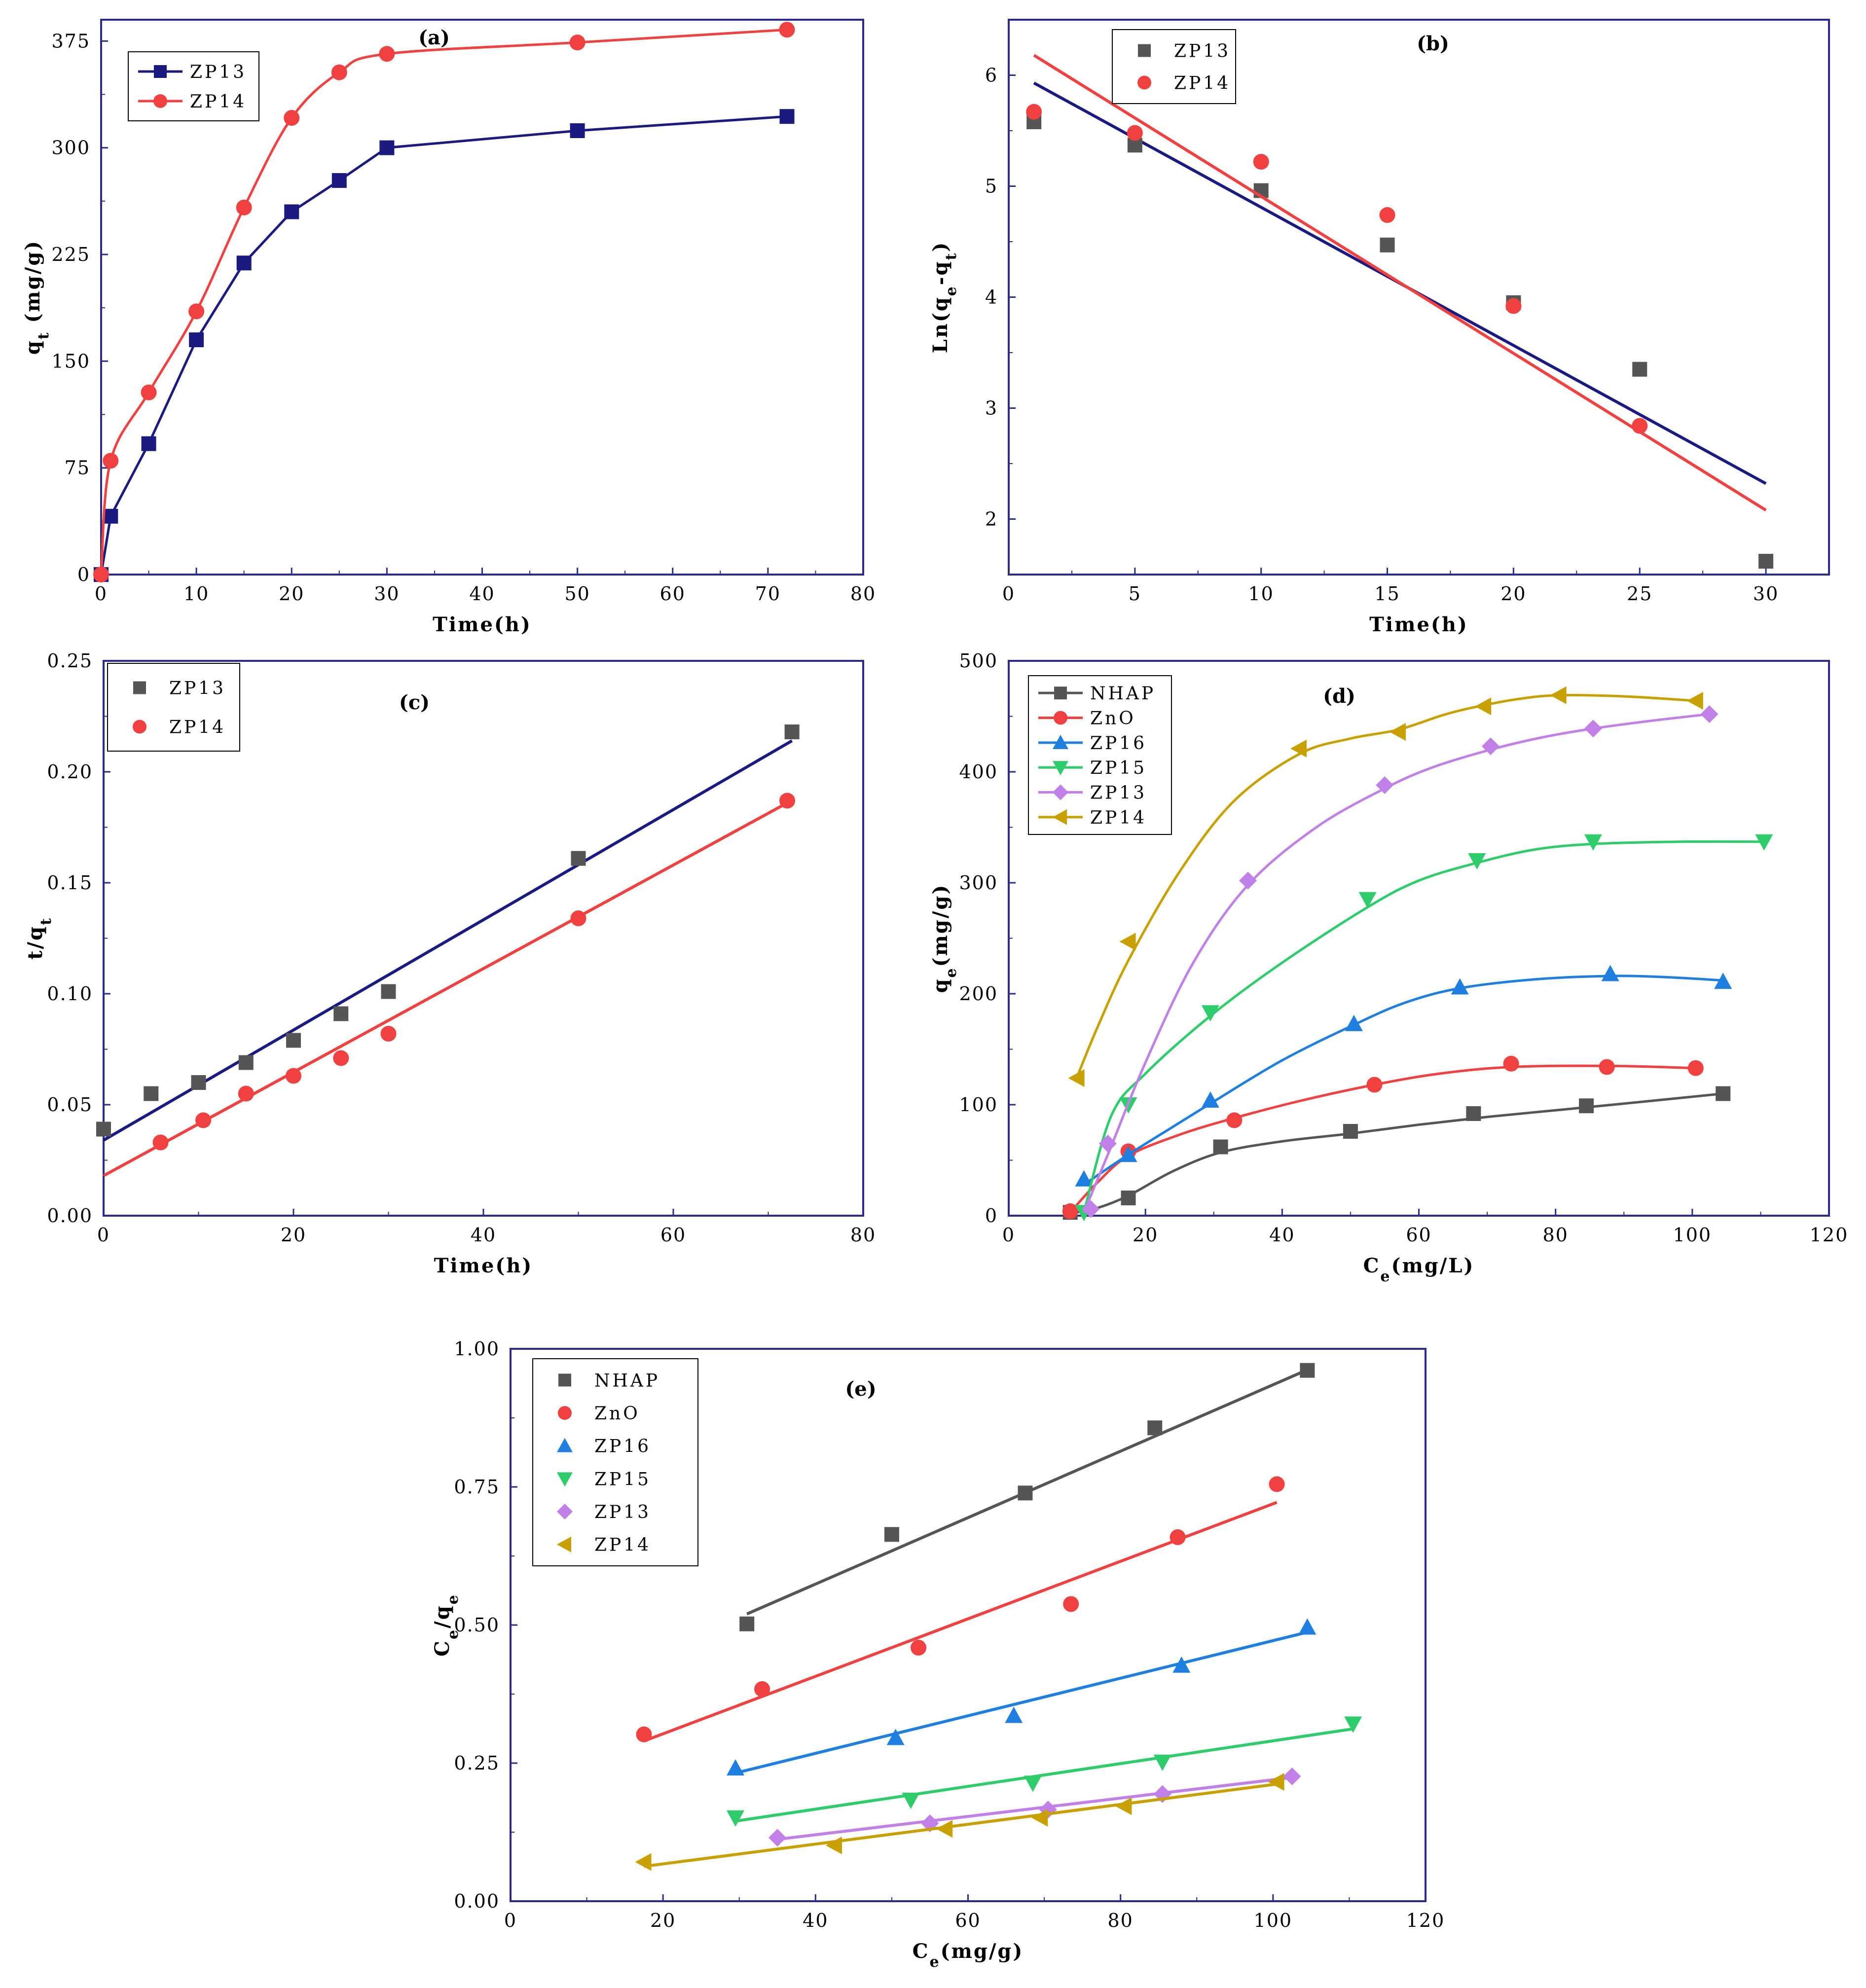  Describe the element at coordinates (70, 772) in the screenshot. I see `y-tick-label: 0.20` at that location.